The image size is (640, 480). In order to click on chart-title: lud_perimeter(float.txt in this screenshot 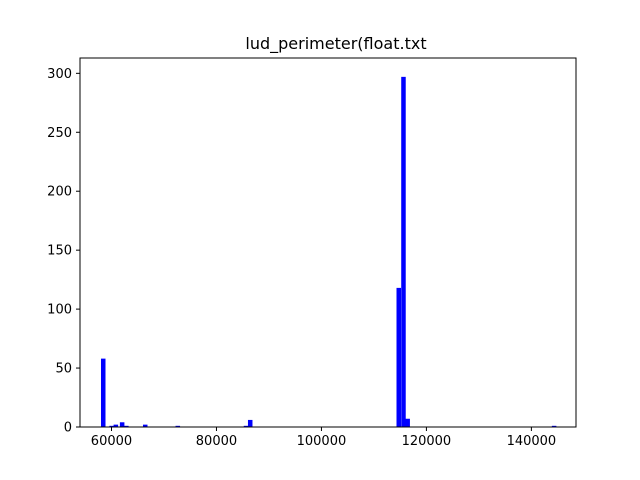, I will do `click(335, 44)`.